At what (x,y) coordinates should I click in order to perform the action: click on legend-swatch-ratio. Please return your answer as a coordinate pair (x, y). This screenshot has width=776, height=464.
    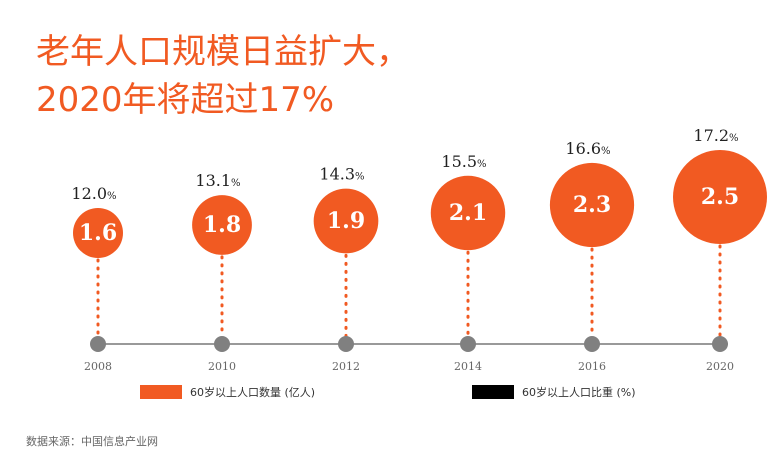
    Looking at the image, I should click on (493, 392).